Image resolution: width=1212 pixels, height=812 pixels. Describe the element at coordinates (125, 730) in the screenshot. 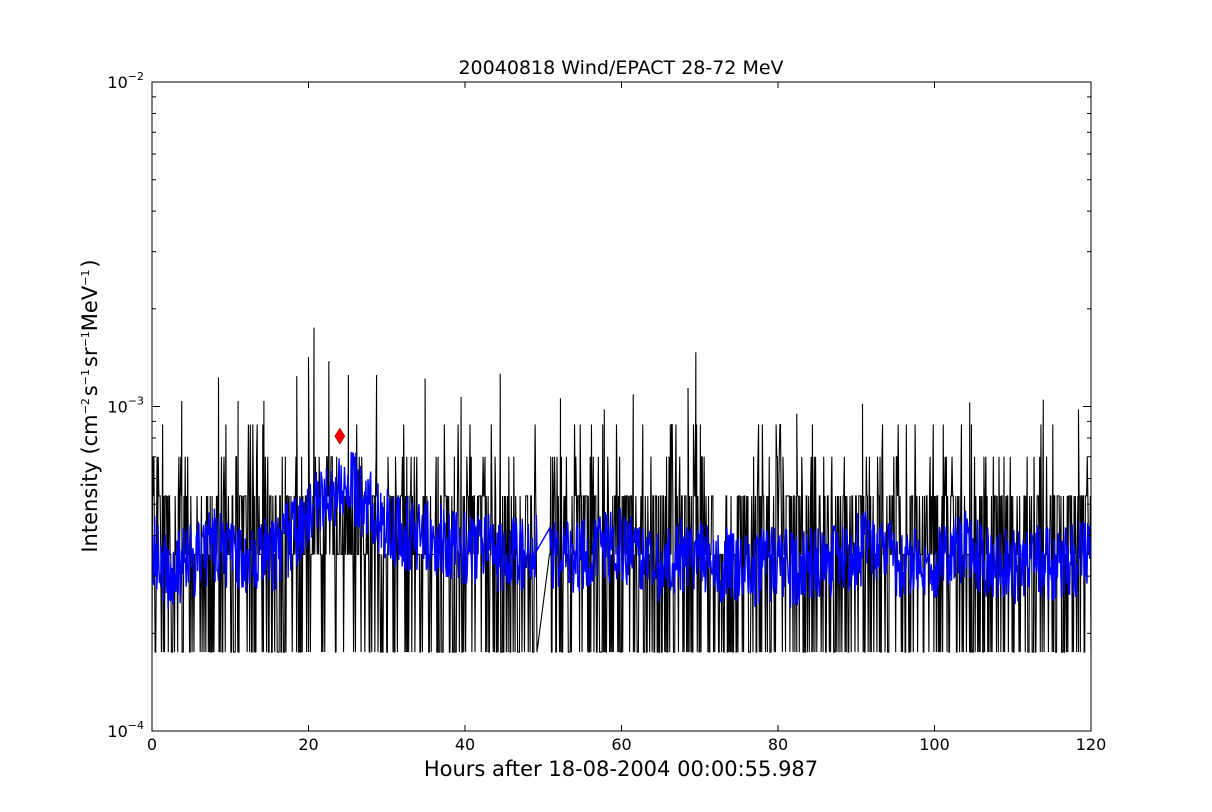

I see `y-tick-label: 10⁻⁴` at that location.